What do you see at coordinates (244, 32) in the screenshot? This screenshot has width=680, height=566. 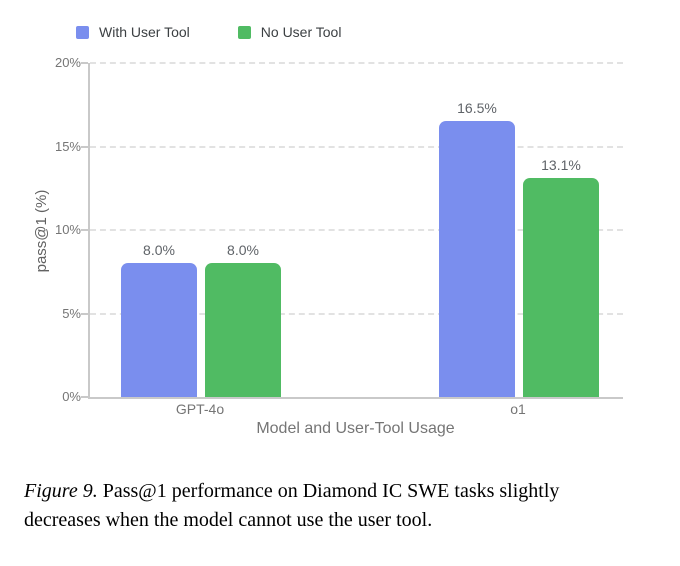 I see `legend-swatch-no-user-tool-icon` at bounding box center [244, 32].